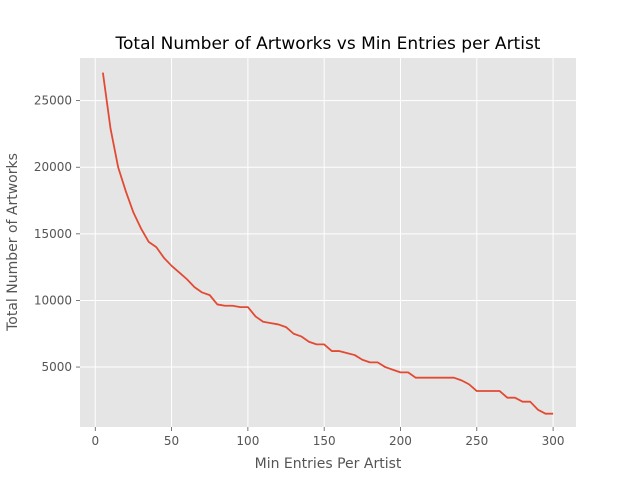 The image size is (640, 480). I want to click on y-tick-label: 25000, so click(53, 101).